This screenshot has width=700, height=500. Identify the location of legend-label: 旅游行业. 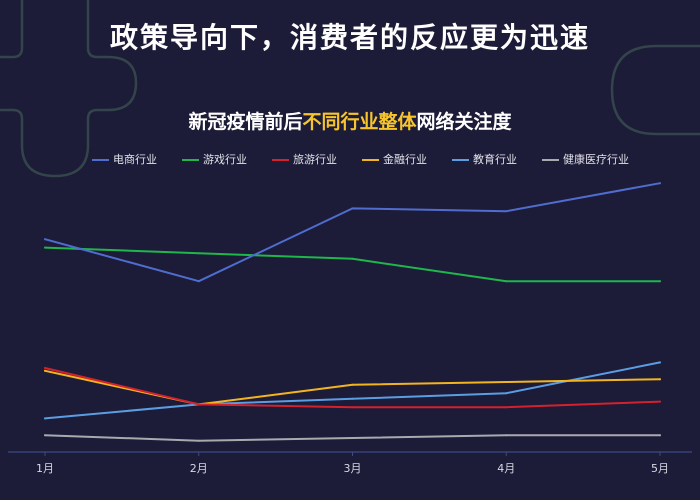
(315, 159).